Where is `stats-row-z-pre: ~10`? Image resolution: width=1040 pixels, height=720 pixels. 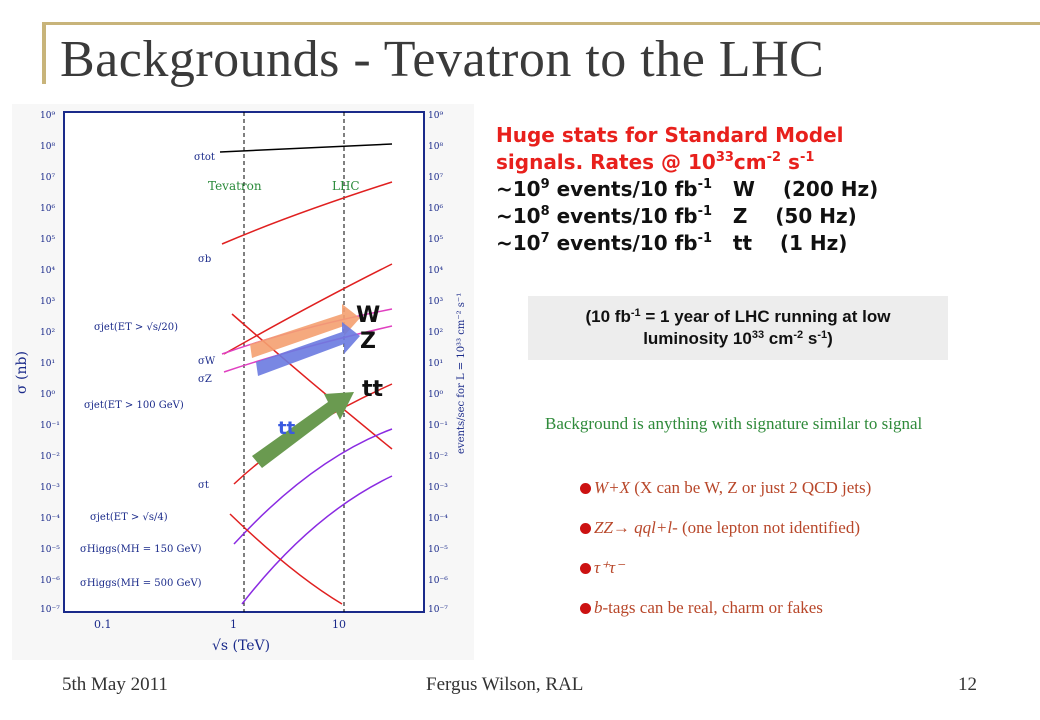 stats-row-z-pre: ~10 is located at coordinates (518, 216).